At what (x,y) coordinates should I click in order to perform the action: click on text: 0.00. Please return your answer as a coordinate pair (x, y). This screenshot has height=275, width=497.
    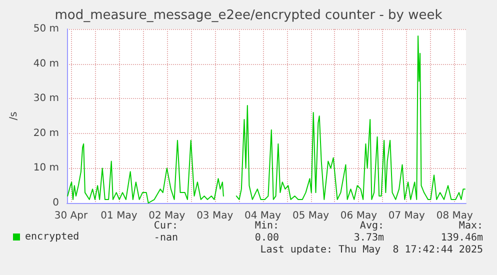
    Looking at the image, I should click on (267, 238).